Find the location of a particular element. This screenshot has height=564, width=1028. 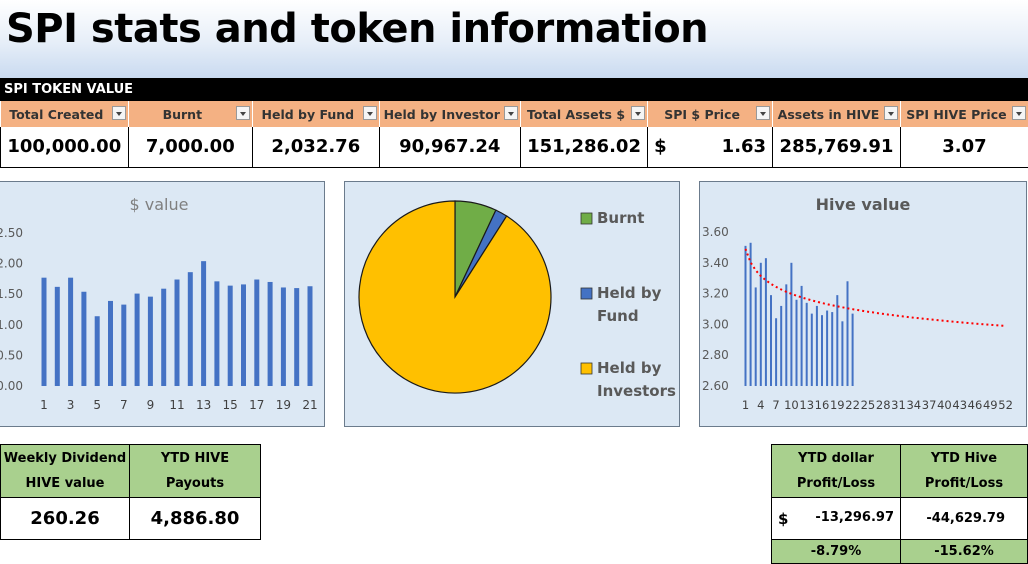

y-tick-label: 3.00 is located at coordinates (715, 324).